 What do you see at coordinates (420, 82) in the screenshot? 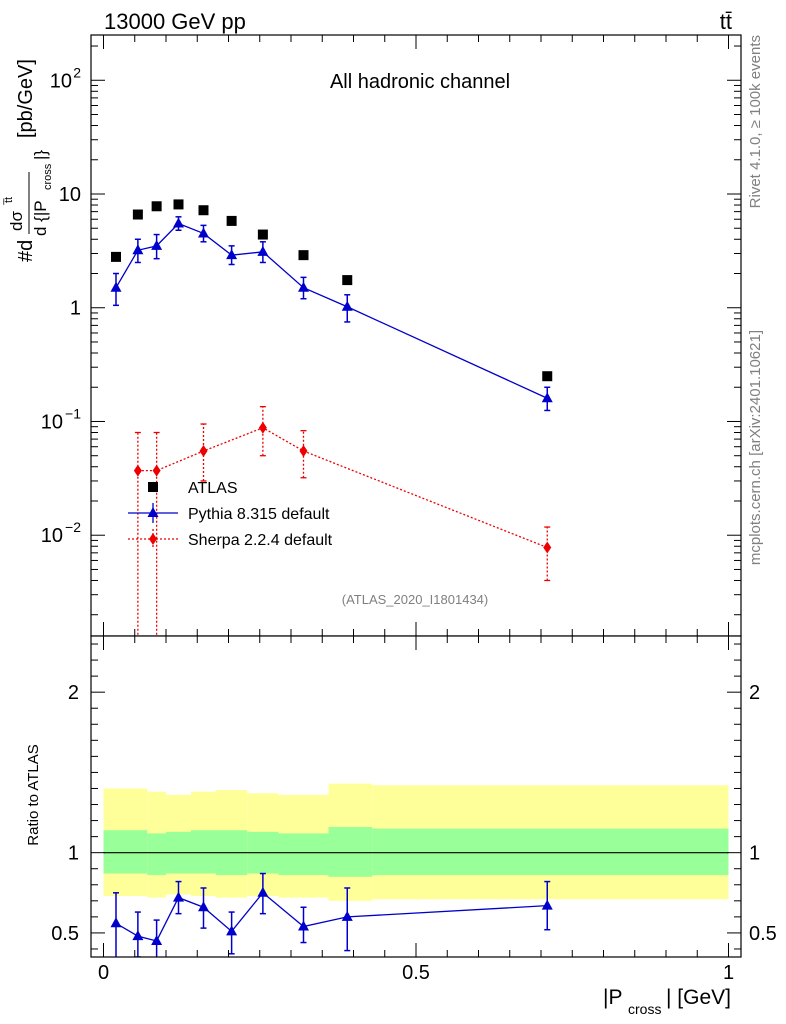
I see `main-title: All hadronic channel` at bounding box center [420, 82].